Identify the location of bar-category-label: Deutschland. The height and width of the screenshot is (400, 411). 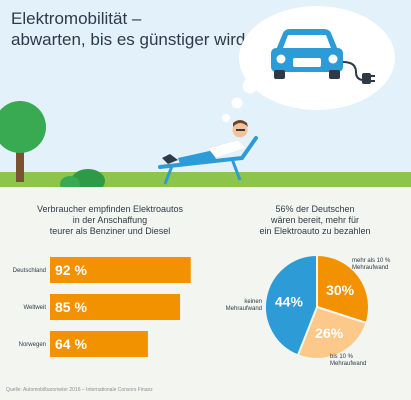
(29, 271).